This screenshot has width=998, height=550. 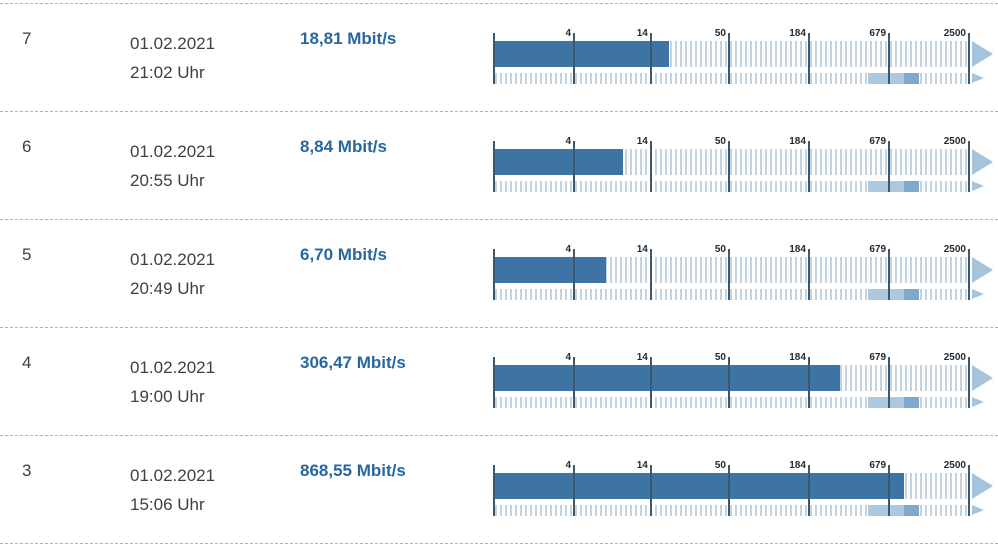 I want to click on measurement-time: 15:06 Uhr, so click(x=167, y=504).